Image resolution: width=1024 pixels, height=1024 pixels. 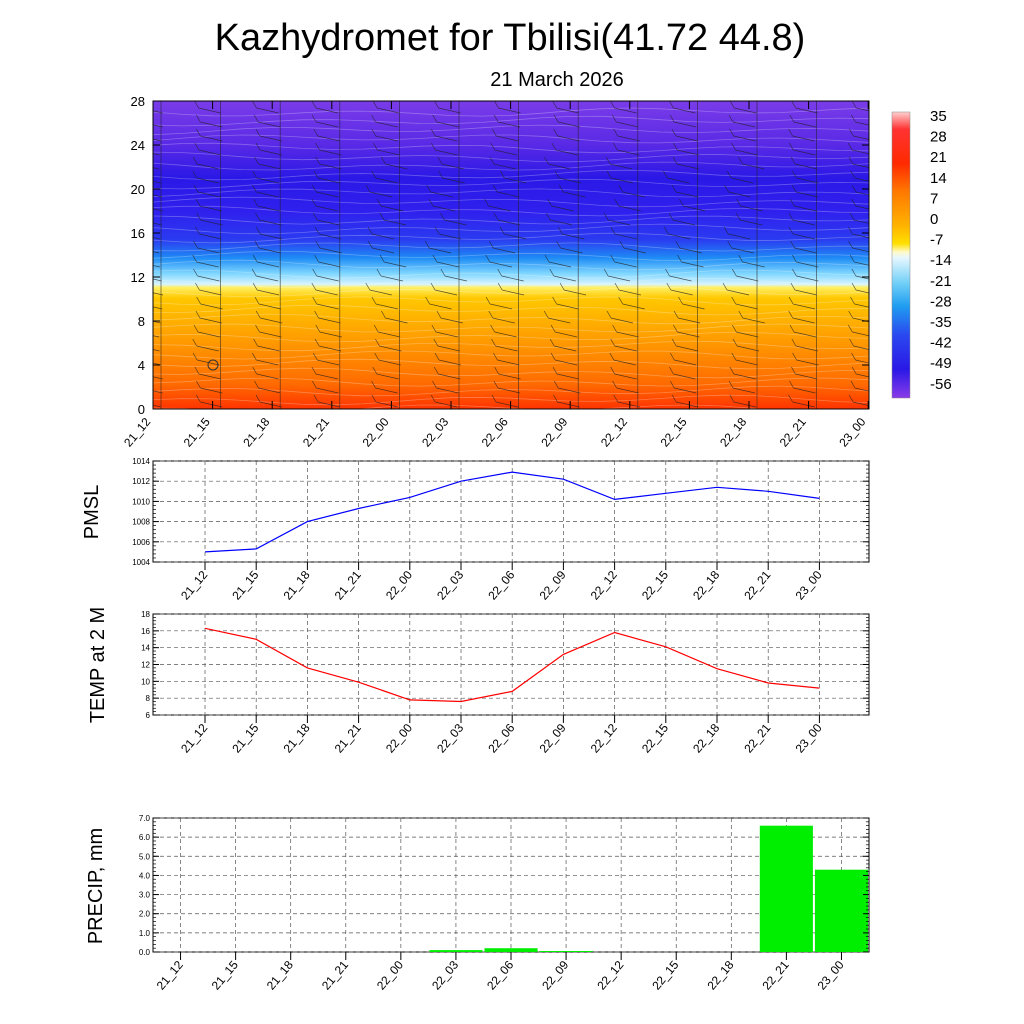 I want to click on cross-xtick-label: 22_09, so click(x=554, y=432).